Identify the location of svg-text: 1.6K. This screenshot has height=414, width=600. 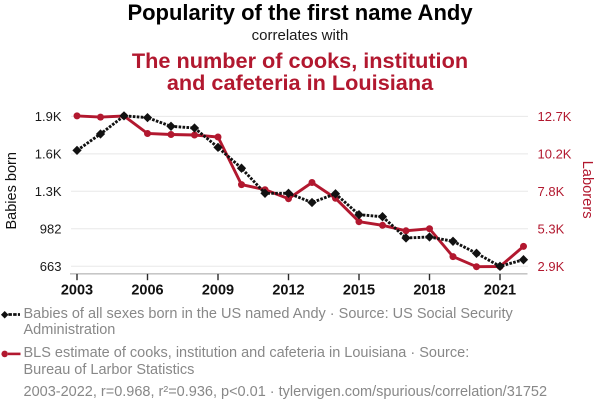
(48, 154).